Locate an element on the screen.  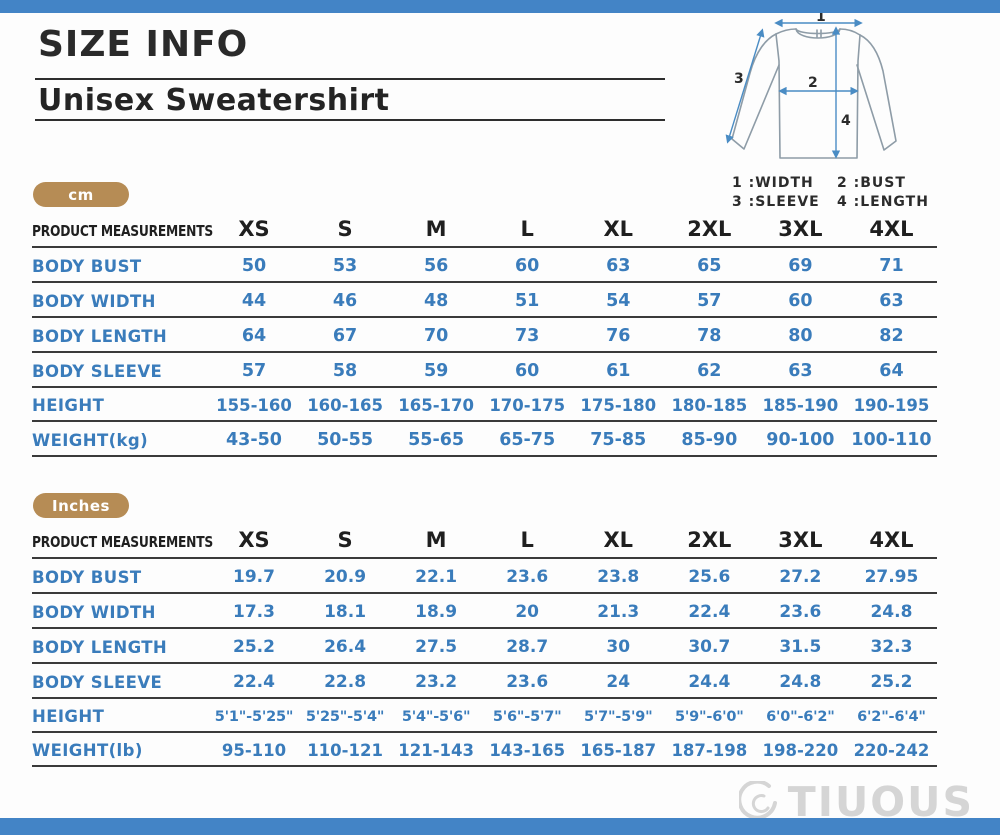
cell: 190-195 is located at coordinates (891, 405).